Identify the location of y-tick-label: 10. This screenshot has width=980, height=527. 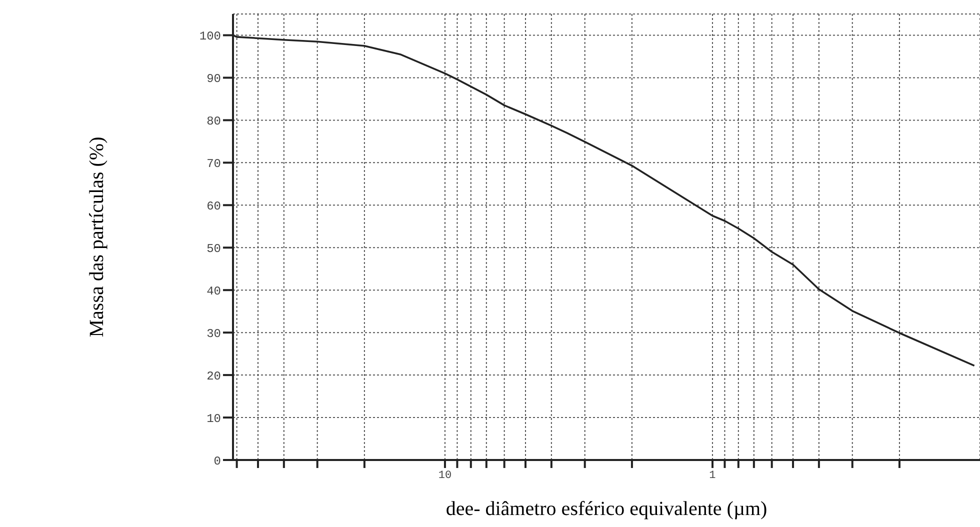
(213, 419).